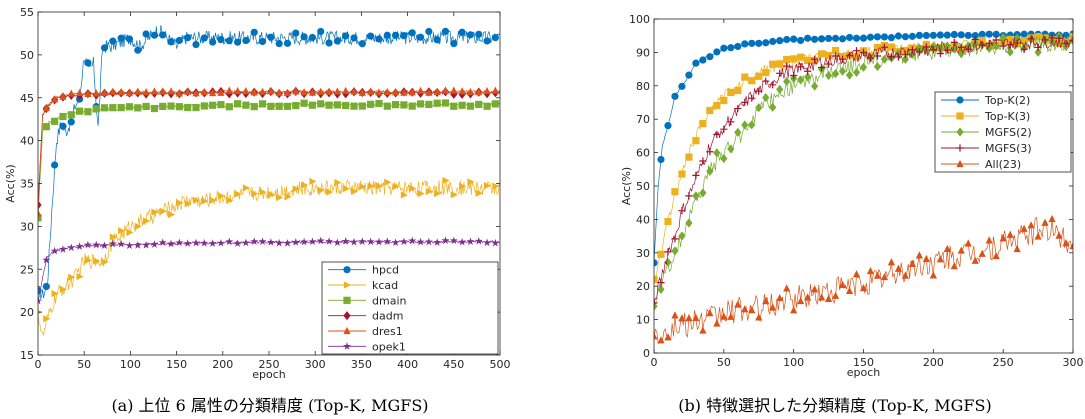 The width and height of the screenshot is (1085, 419). What do you see at coordinates (1003, 164) in the screenshot?
I see `legend-label-All(23): All(23)` at bounding box center [1003, 164].